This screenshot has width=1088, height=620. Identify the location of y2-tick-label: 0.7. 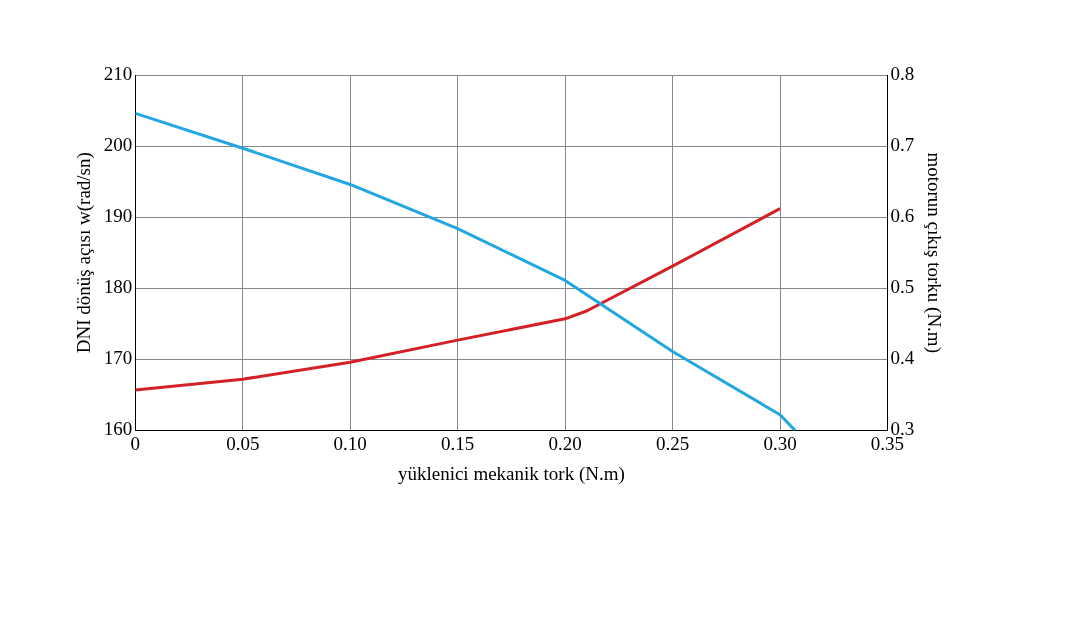
(902, 145).